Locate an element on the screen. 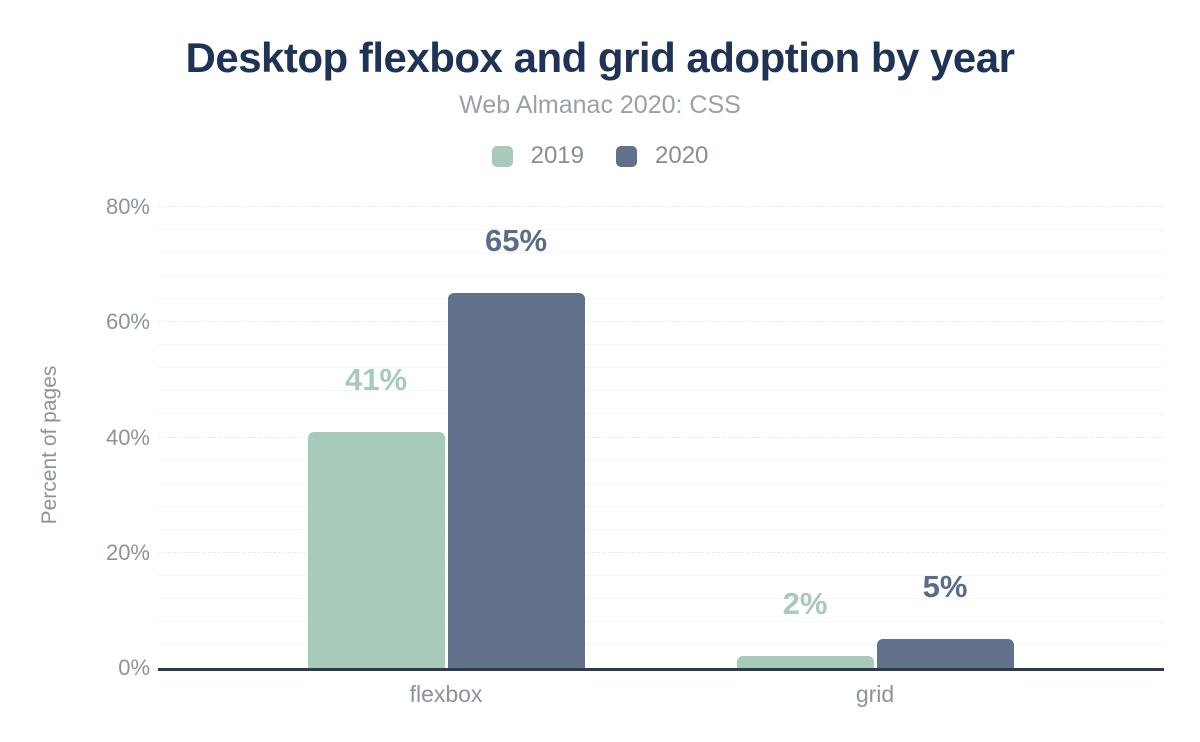 Image resolution: width=1200 pixels, height=742 pixels. x-axis-label-grid: grid is located at coordinates (875, 694).